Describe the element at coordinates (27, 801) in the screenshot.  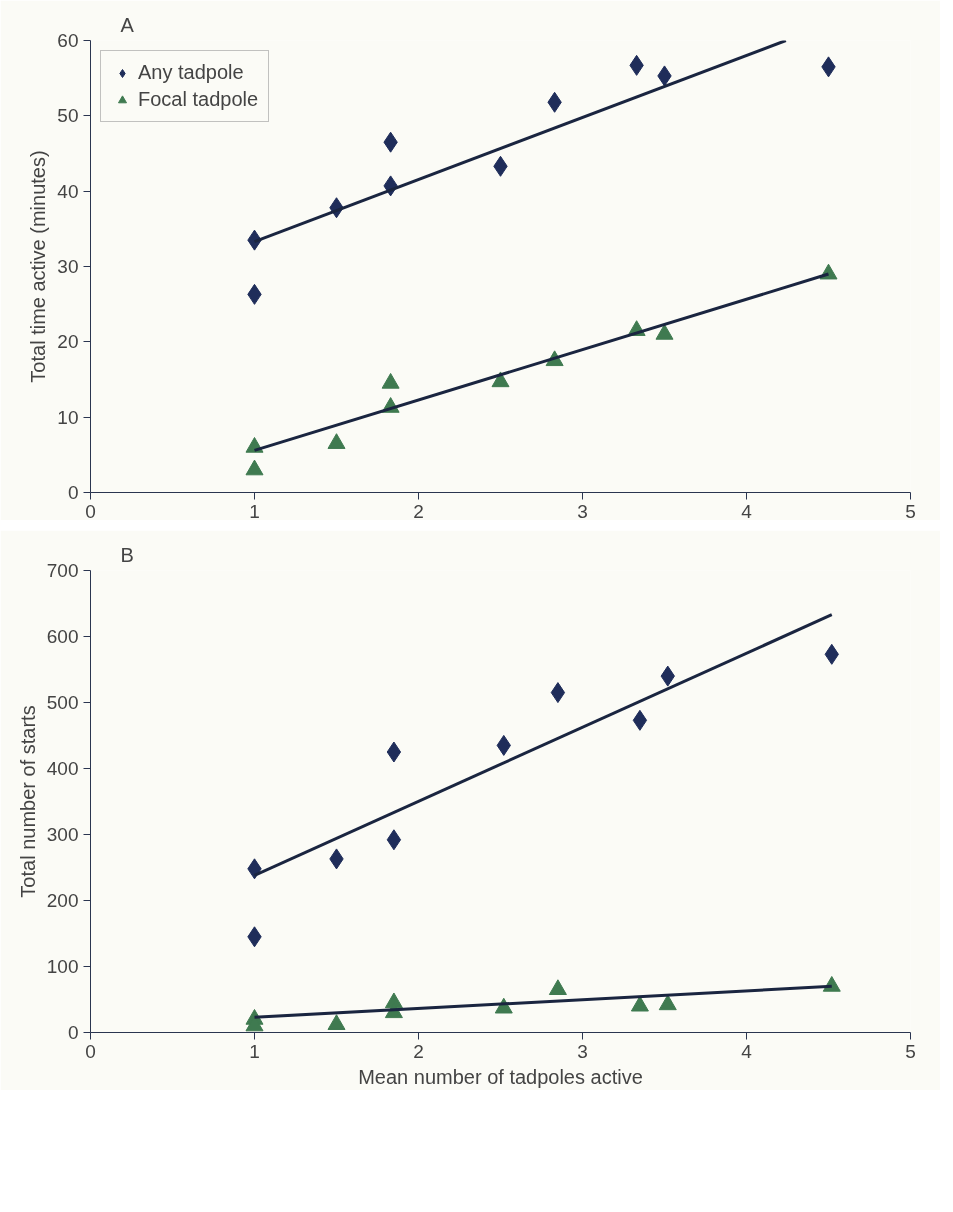
I see `y-axis-title: Total number of starts` at that location.